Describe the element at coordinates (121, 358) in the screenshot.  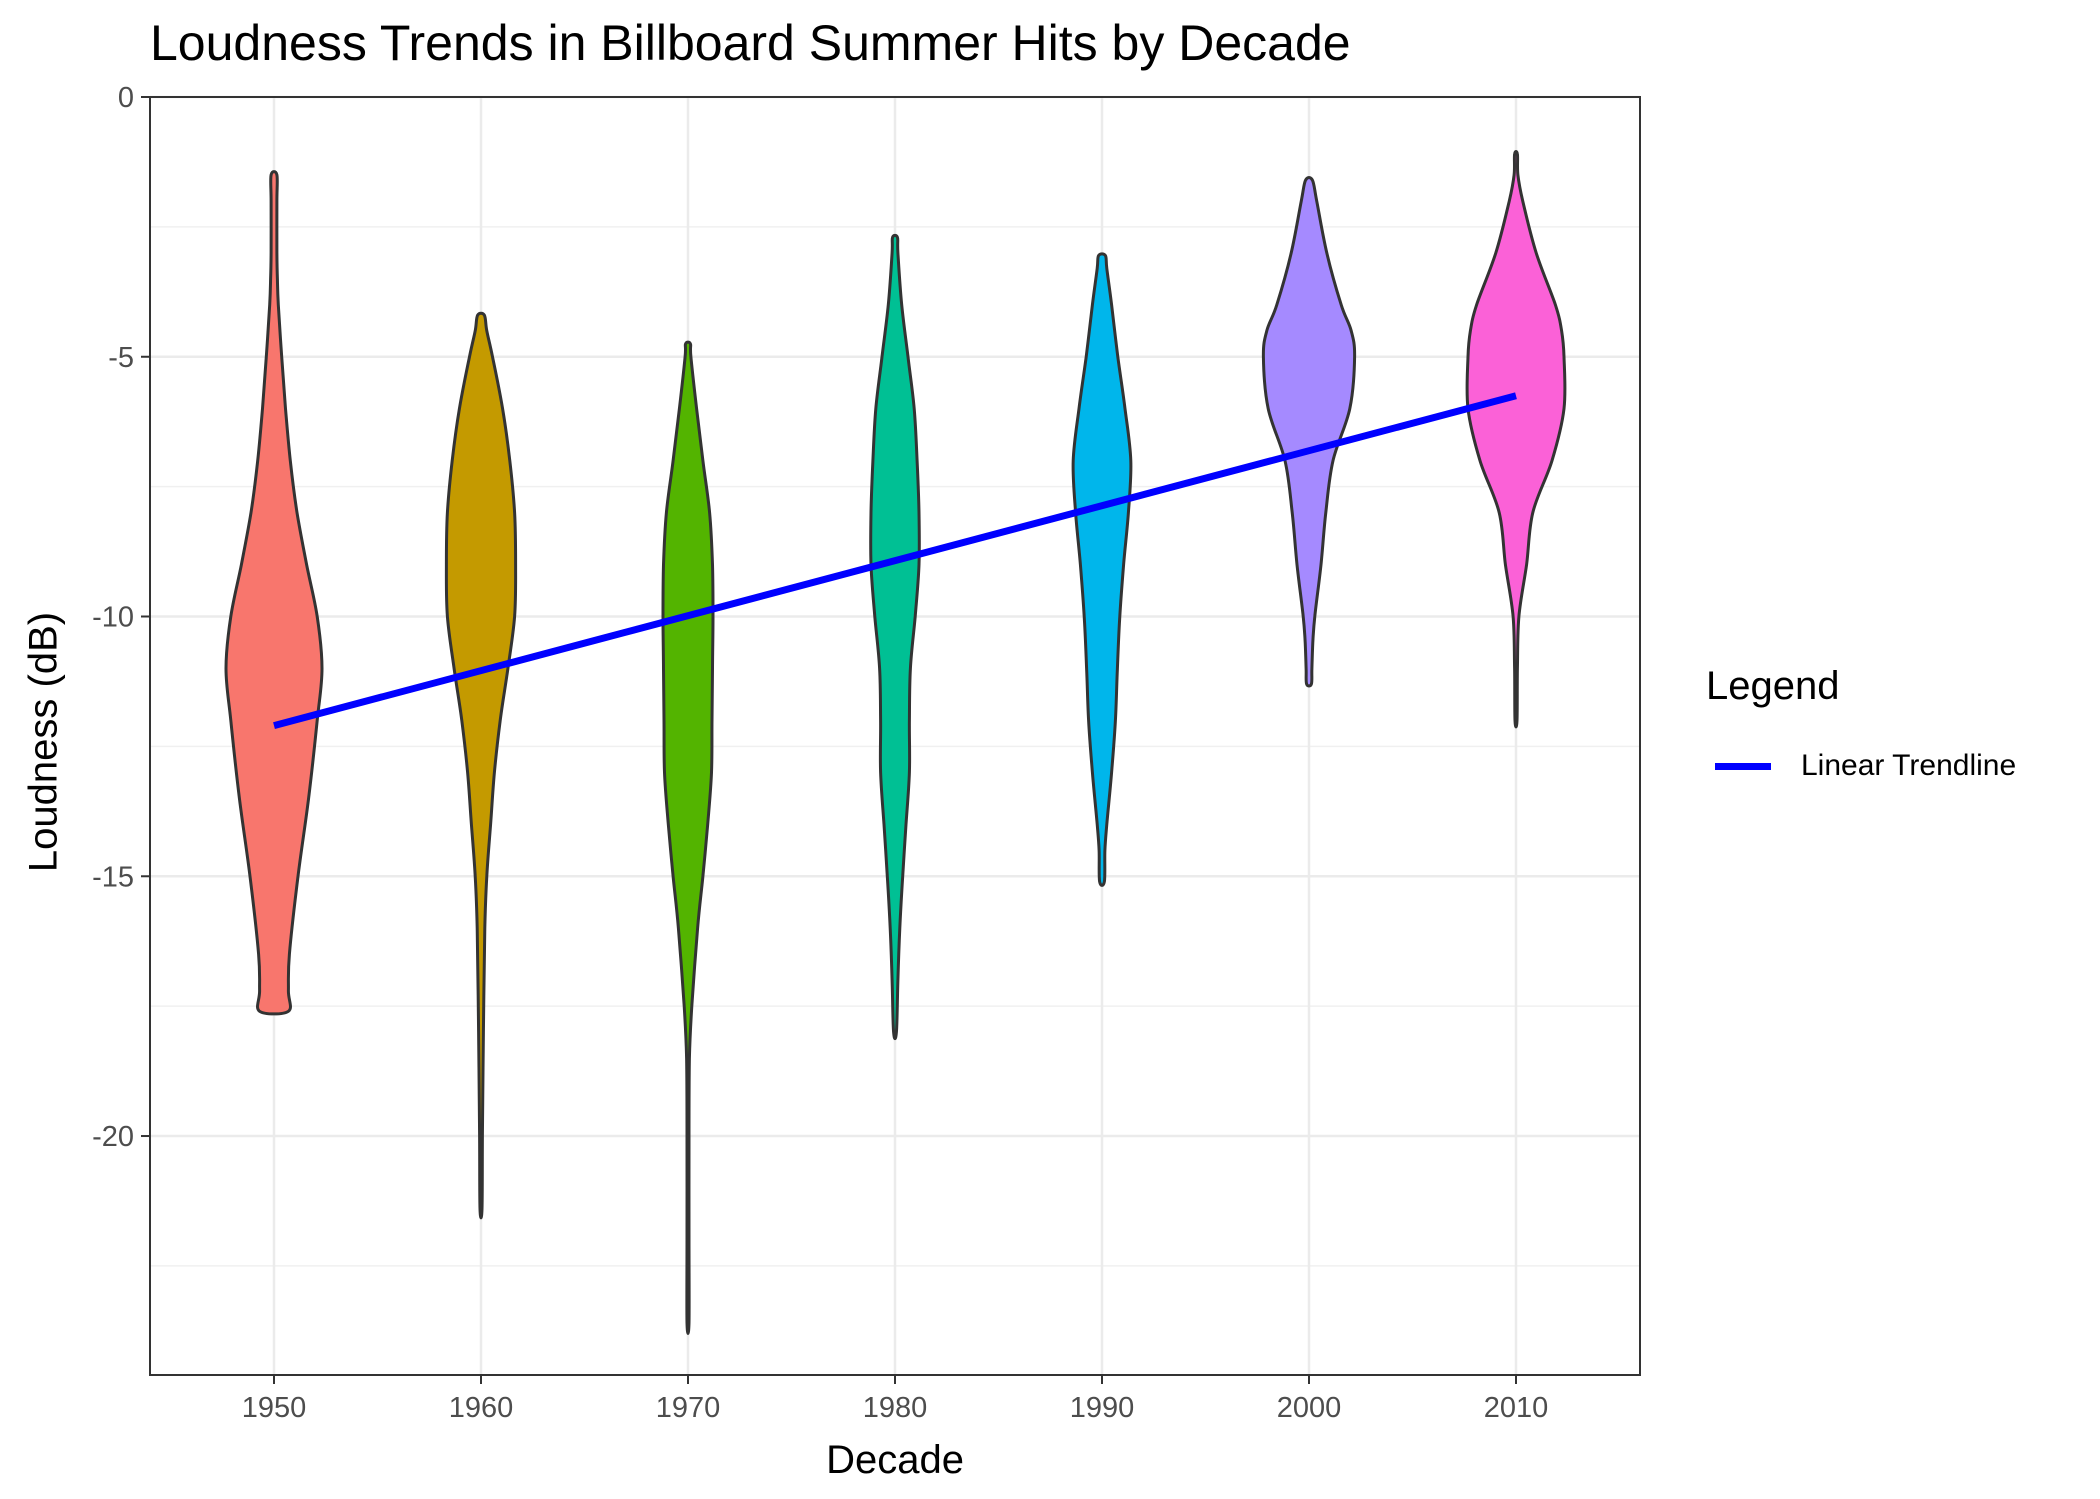
I see `y-tick-label: -5` at that location.